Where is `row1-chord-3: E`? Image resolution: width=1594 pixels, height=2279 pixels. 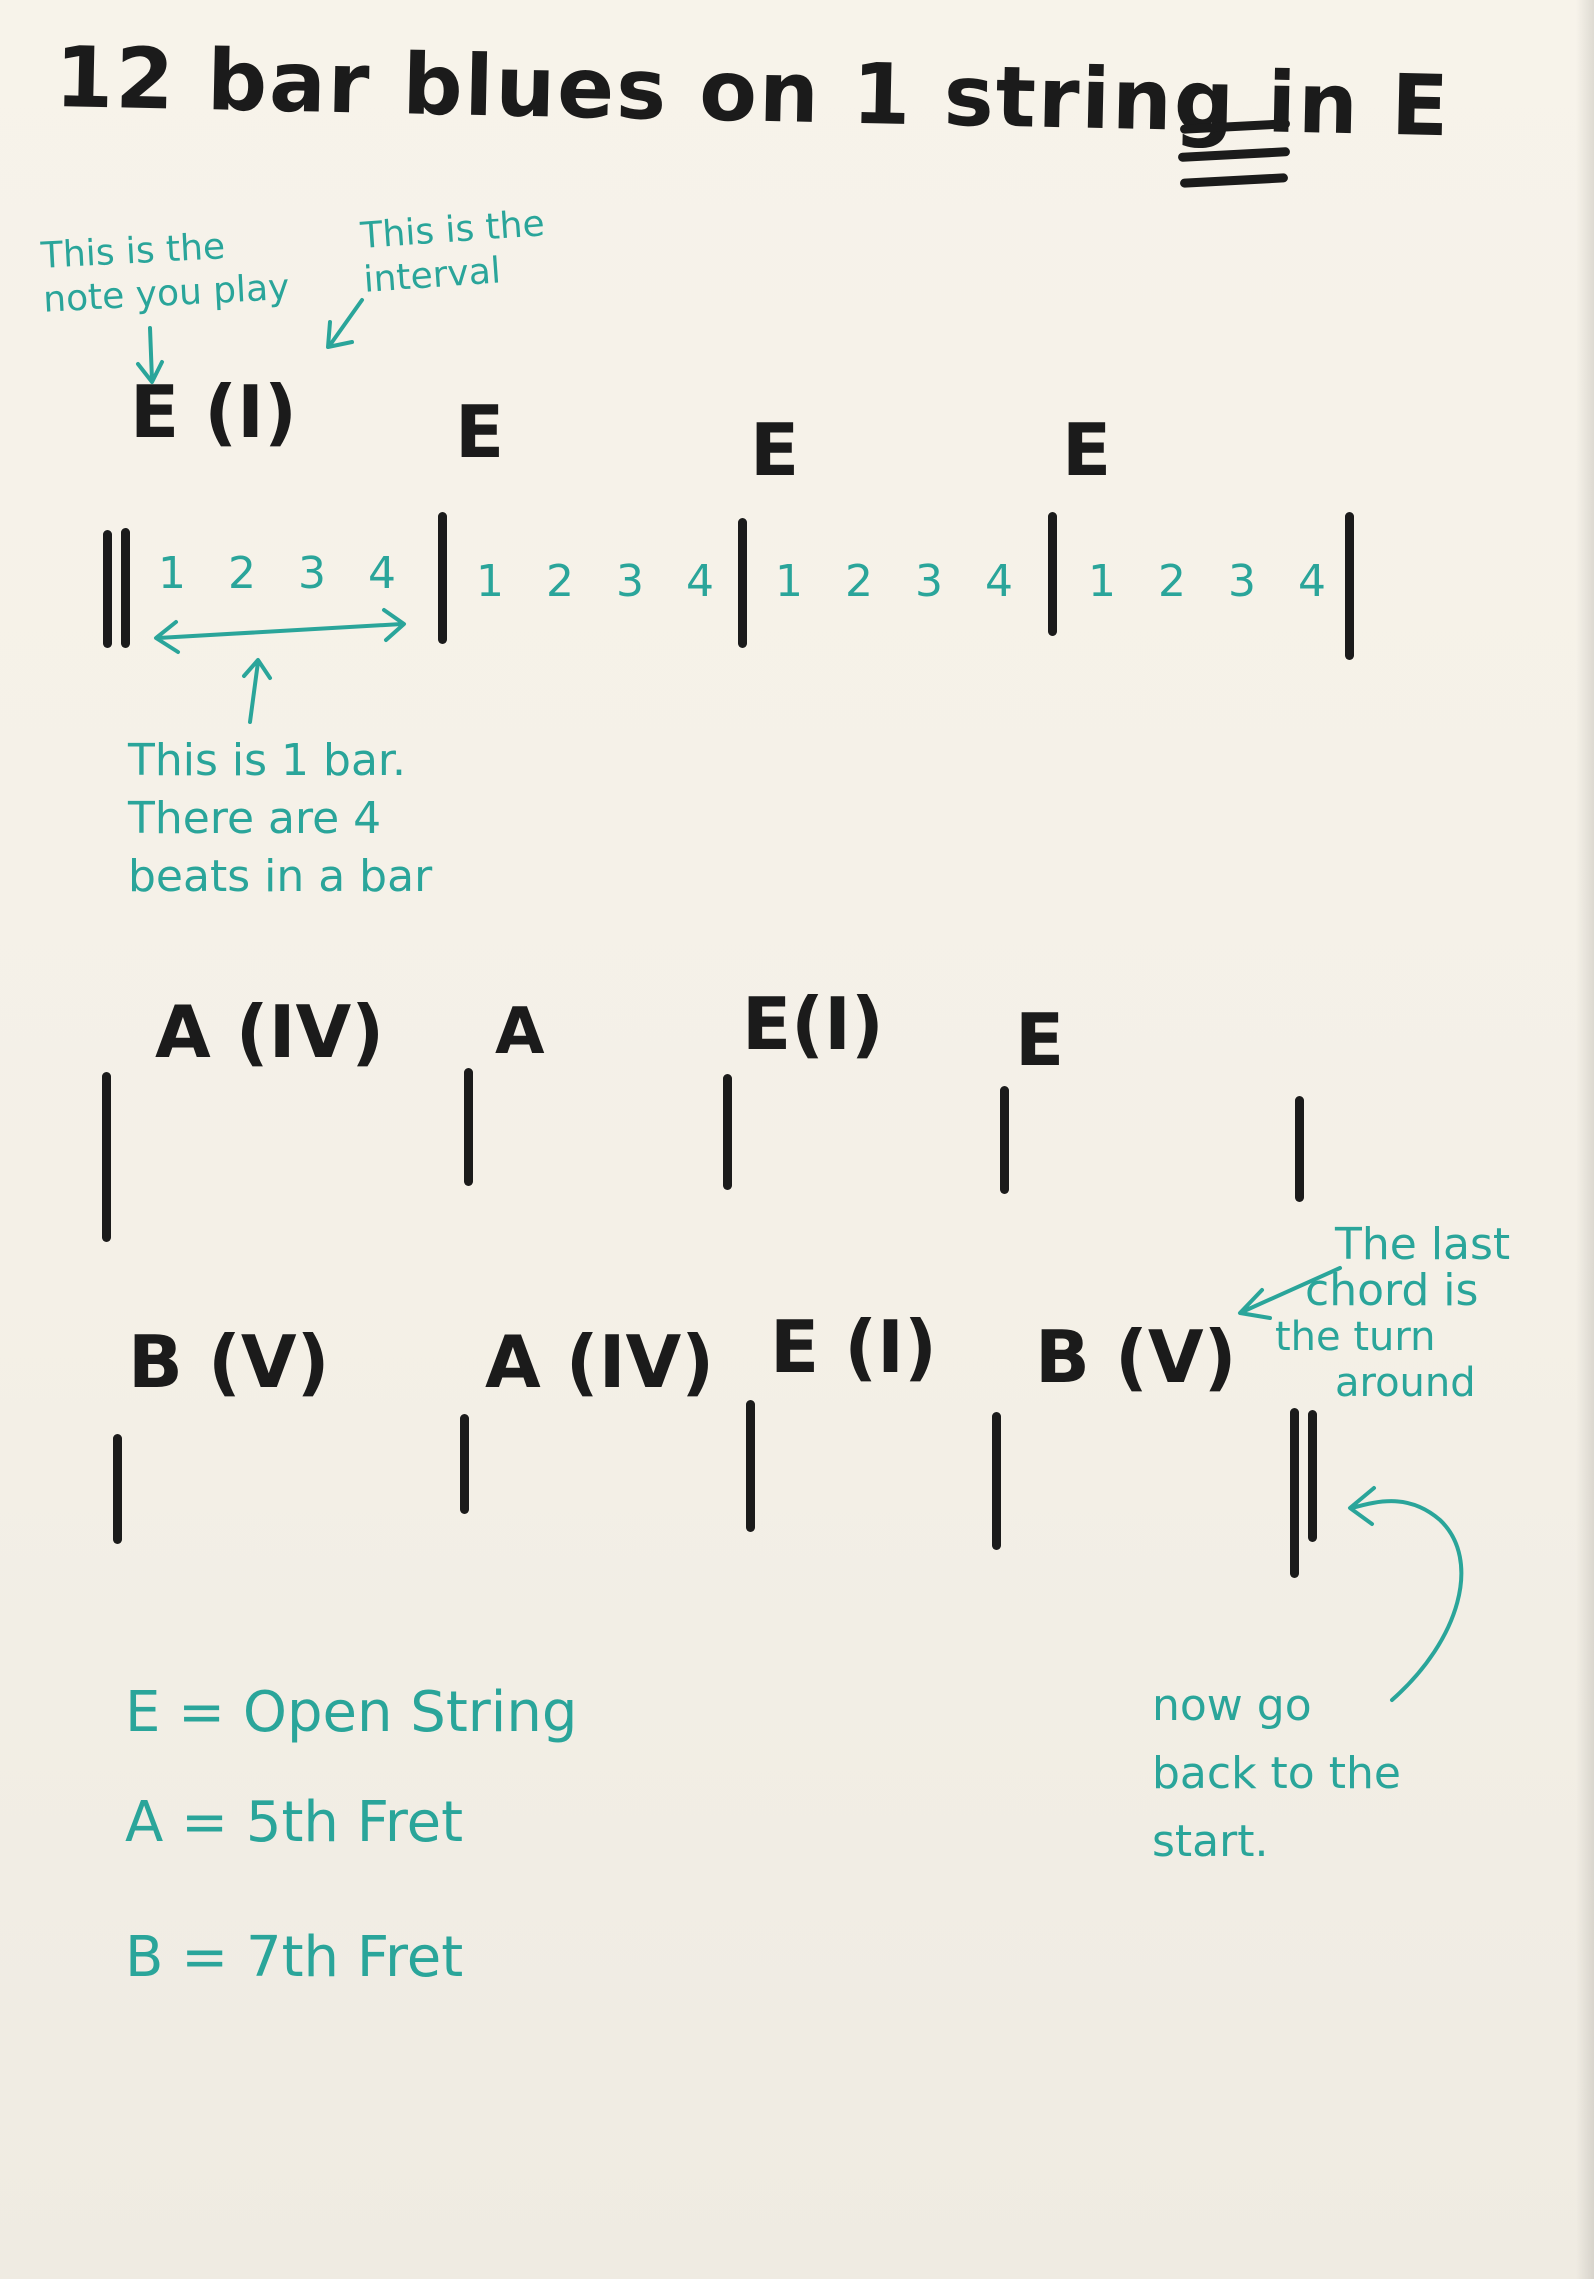
row1-chord-3: E is located at coordinates (775, 450).